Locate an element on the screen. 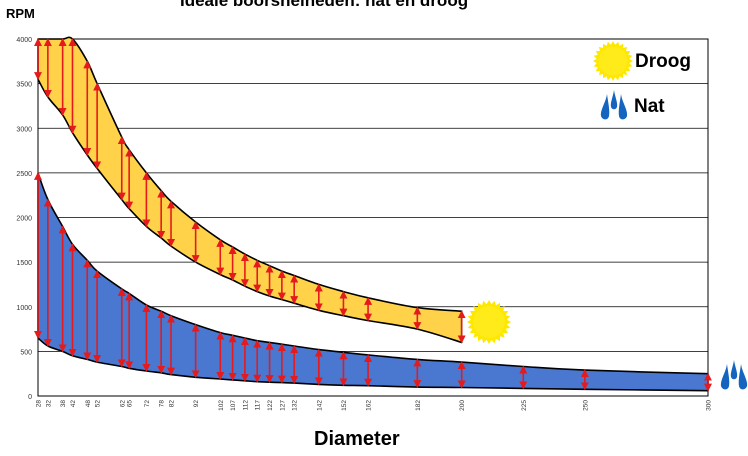 The height and width of the screenshot is (456, 748). x-tick-label-182: 182 is located at coordinates (418, 405).